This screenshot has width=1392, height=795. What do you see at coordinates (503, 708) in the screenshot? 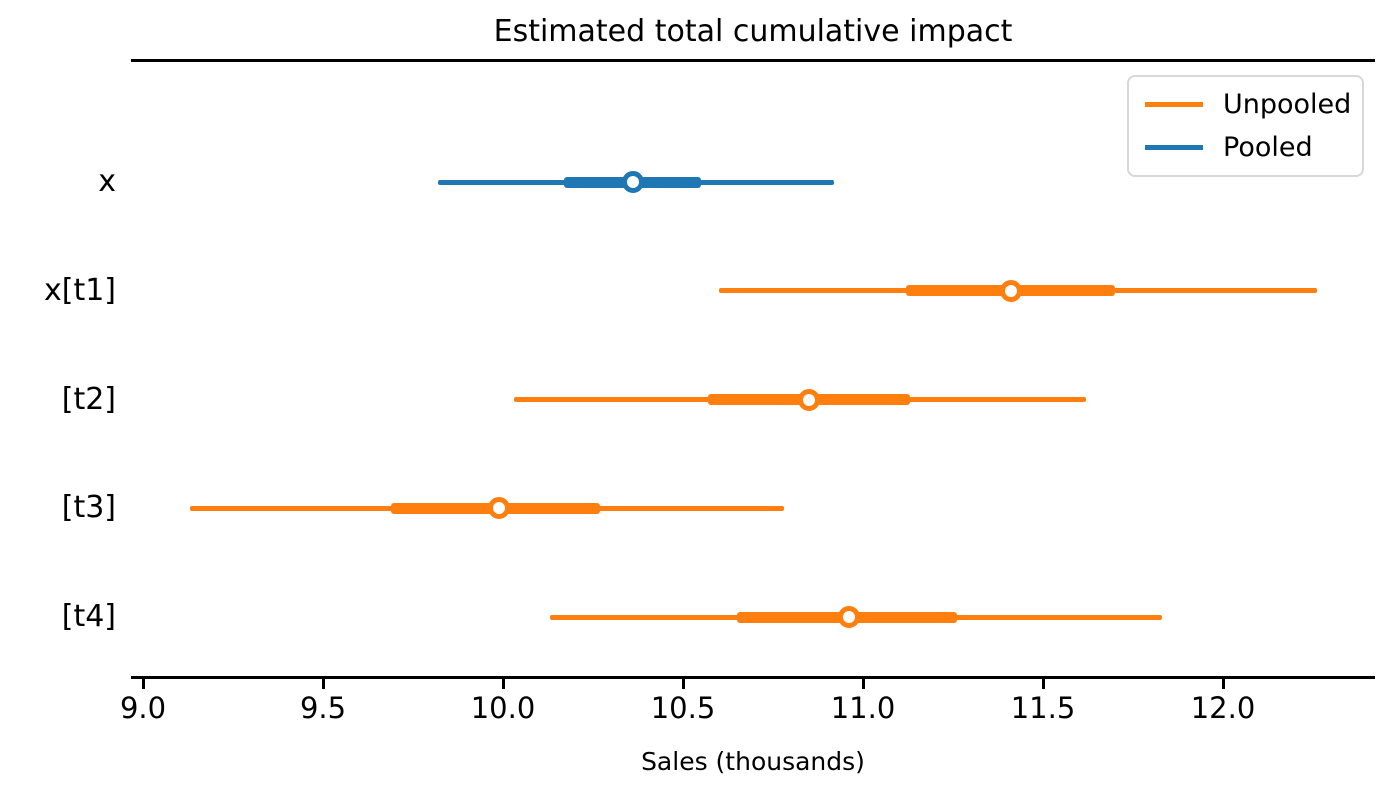
I see `x-tick-label: 10.0` at bounding box center [503, 708].